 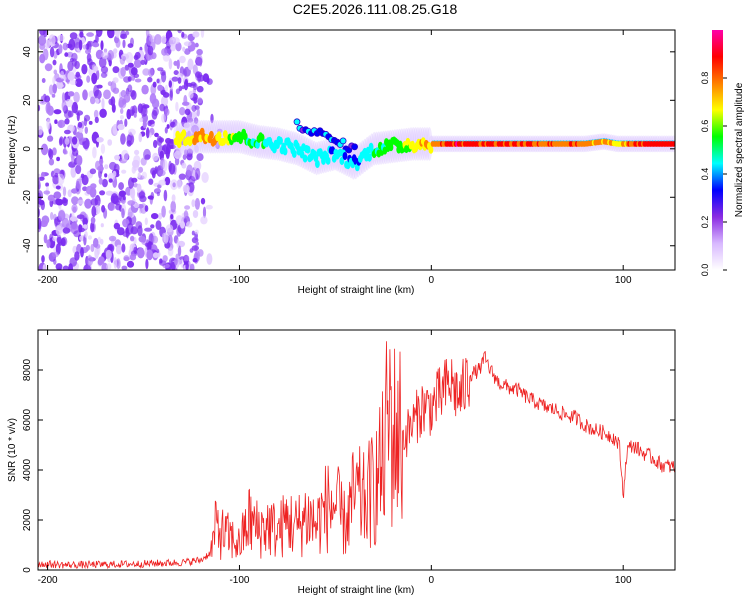 What do you see at coordinates (705, 174) in the screenshot?
I see `colorbar-tick-label: 0.4` at bounding box center [705, 174].